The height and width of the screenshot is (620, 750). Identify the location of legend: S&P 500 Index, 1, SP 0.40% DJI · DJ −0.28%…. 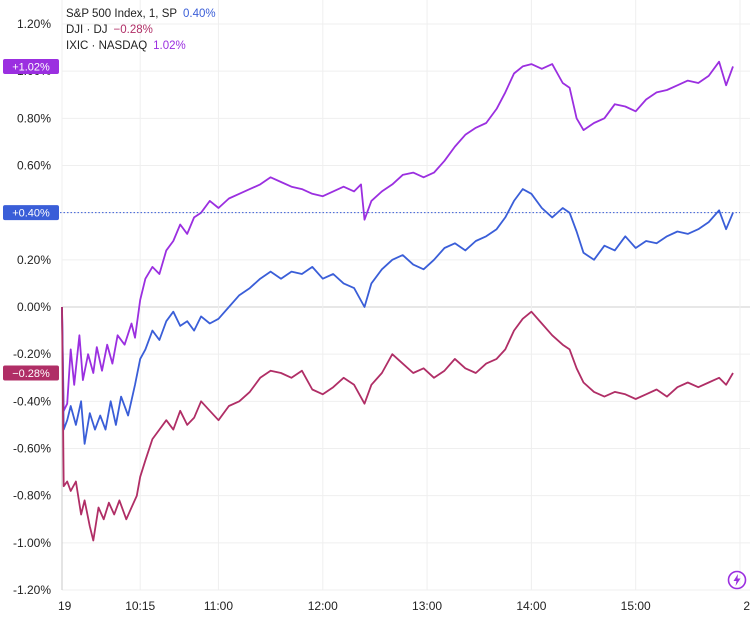
(141, 30).